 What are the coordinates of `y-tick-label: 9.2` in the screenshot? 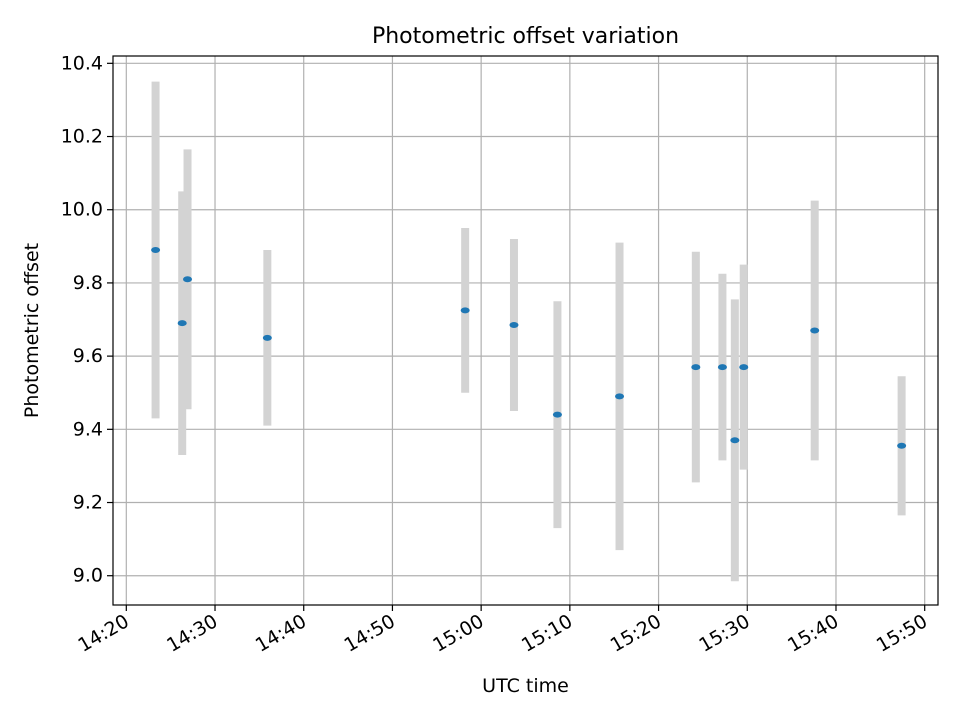 It's located at (88, 503).